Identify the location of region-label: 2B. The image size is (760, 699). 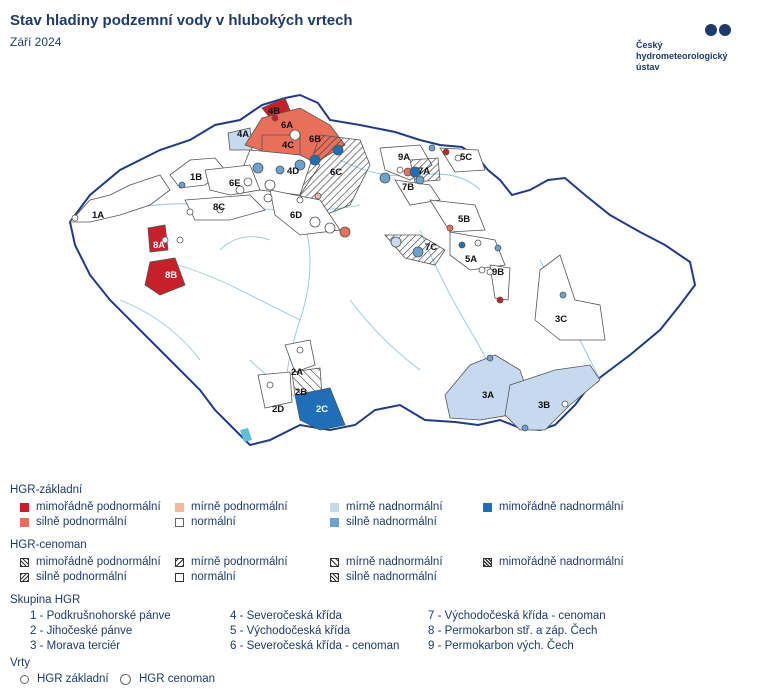
(301, 392).